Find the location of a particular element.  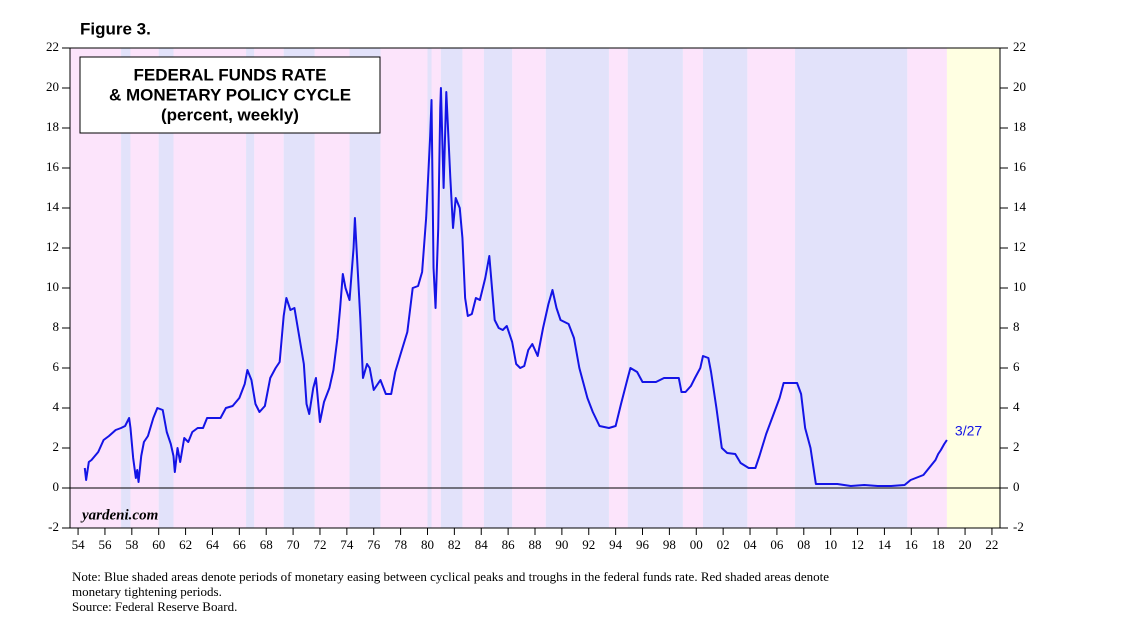

x-tick-label: 80 is located at coordinates (427, 544).